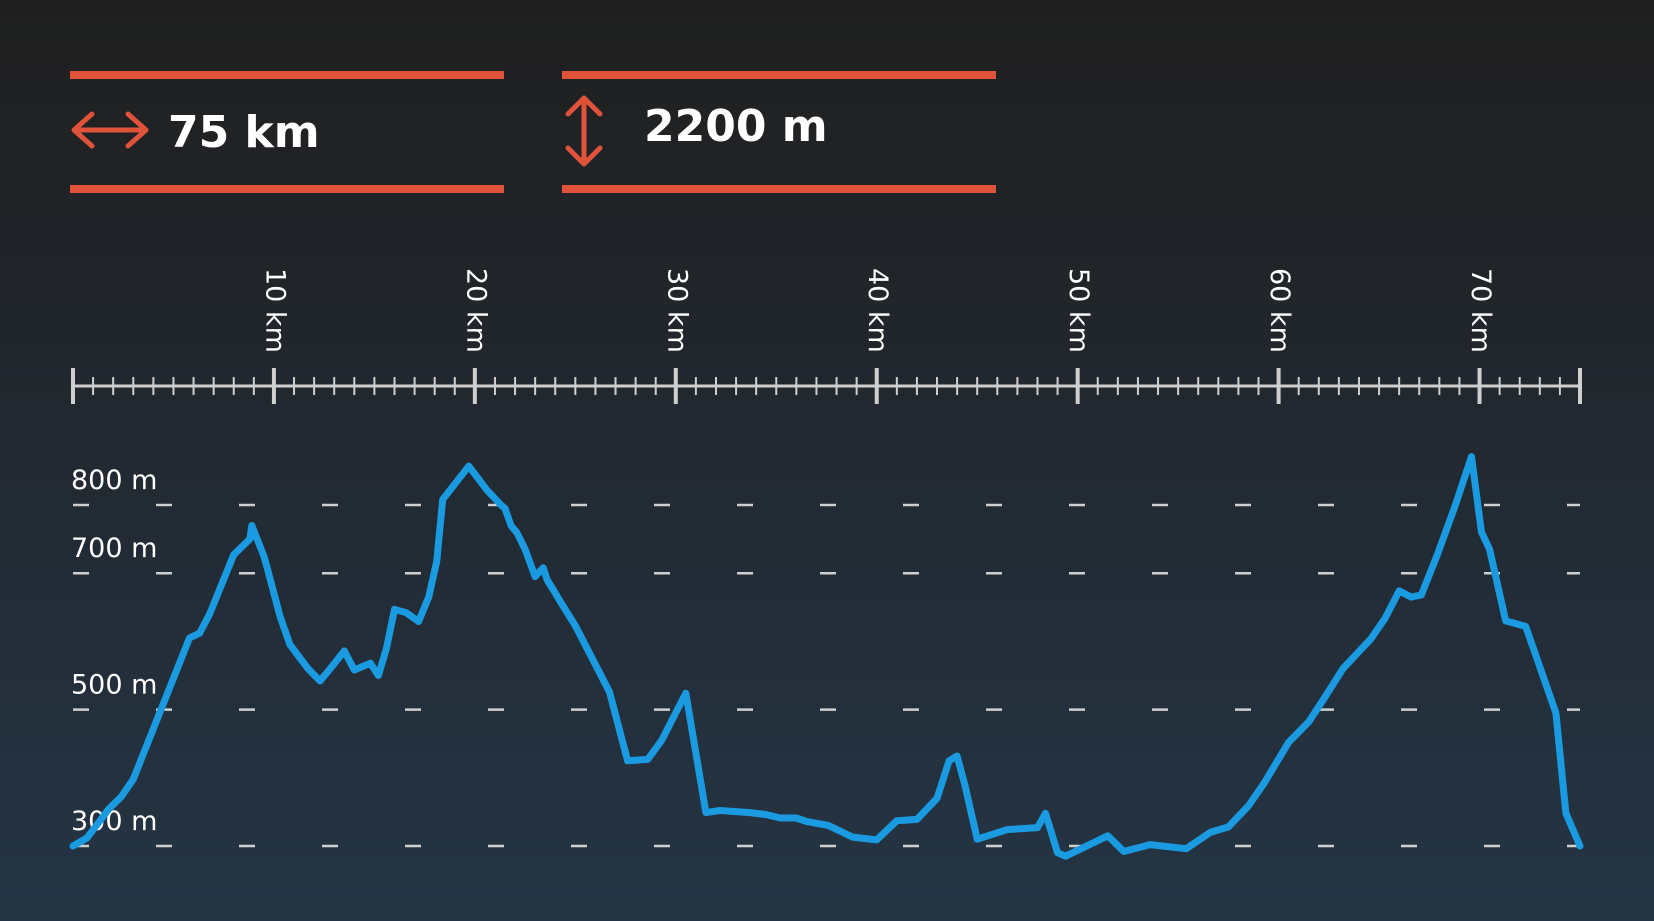 This screenshot has width=1654, height=921. What do you see at coordinates (1279, 310) in the screenshot?
I see `x-tick-label: 60 km` at bounding box center [1279, 310].